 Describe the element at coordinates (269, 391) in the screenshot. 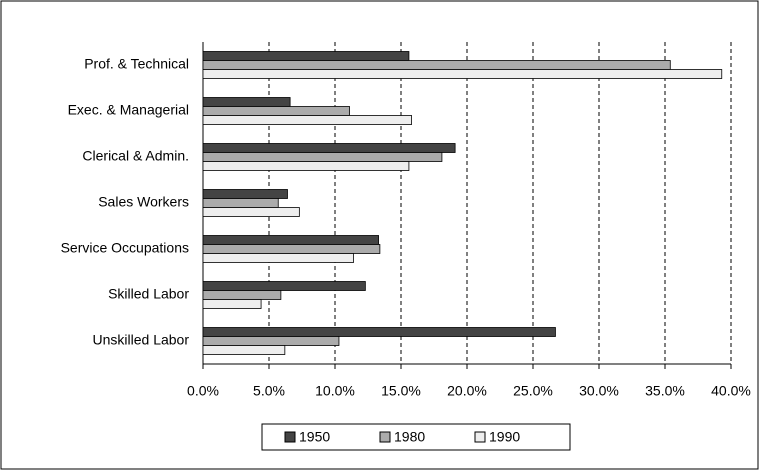

I see `x-tick-label: 5.0%` at that location.